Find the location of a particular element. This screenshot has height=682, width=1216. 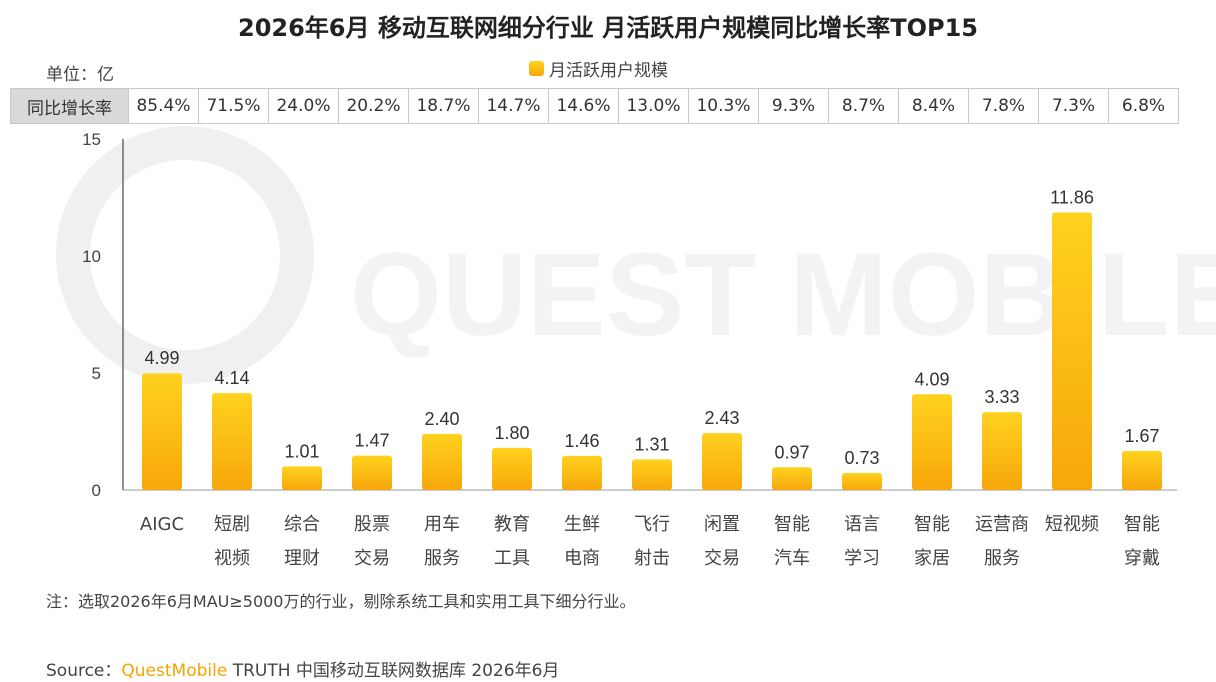

bar-value-label: 11.86 is located at coordinates (1072, 197).